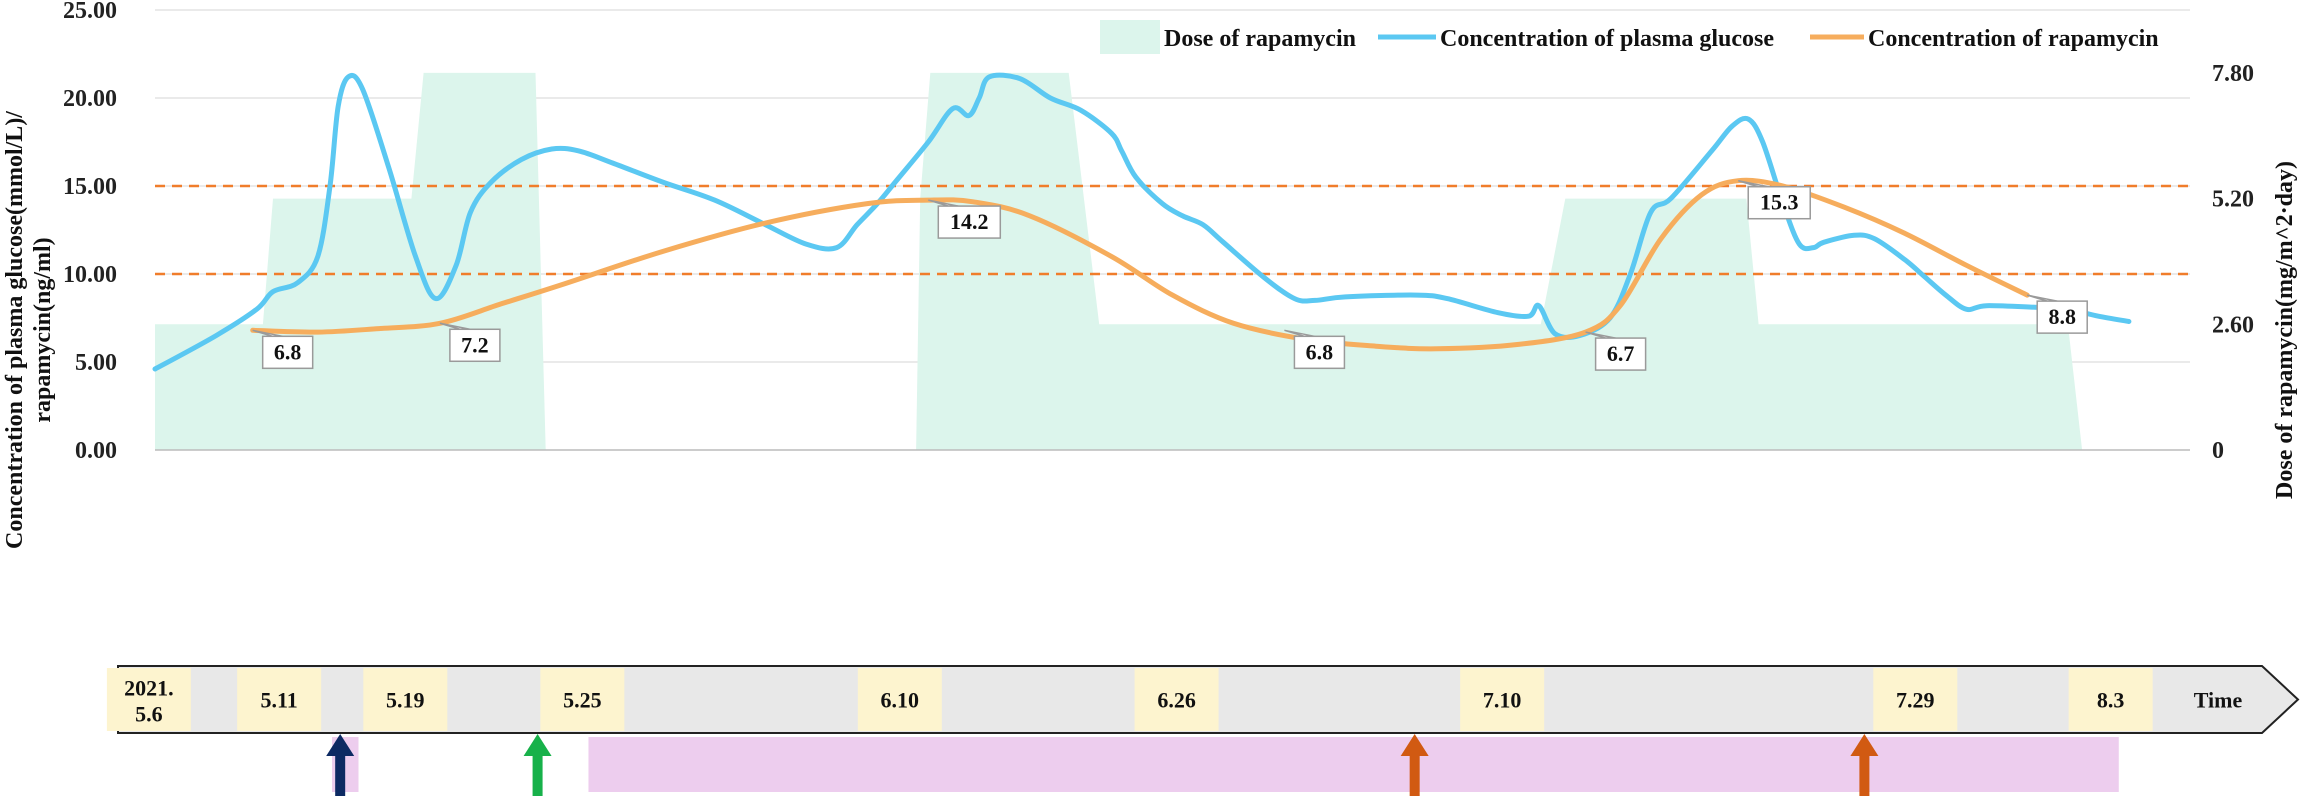 Image resolution: width=2303 pixels, height=796 pixels. I want to click on timeline-date: 8.3, so click(2110, 699).